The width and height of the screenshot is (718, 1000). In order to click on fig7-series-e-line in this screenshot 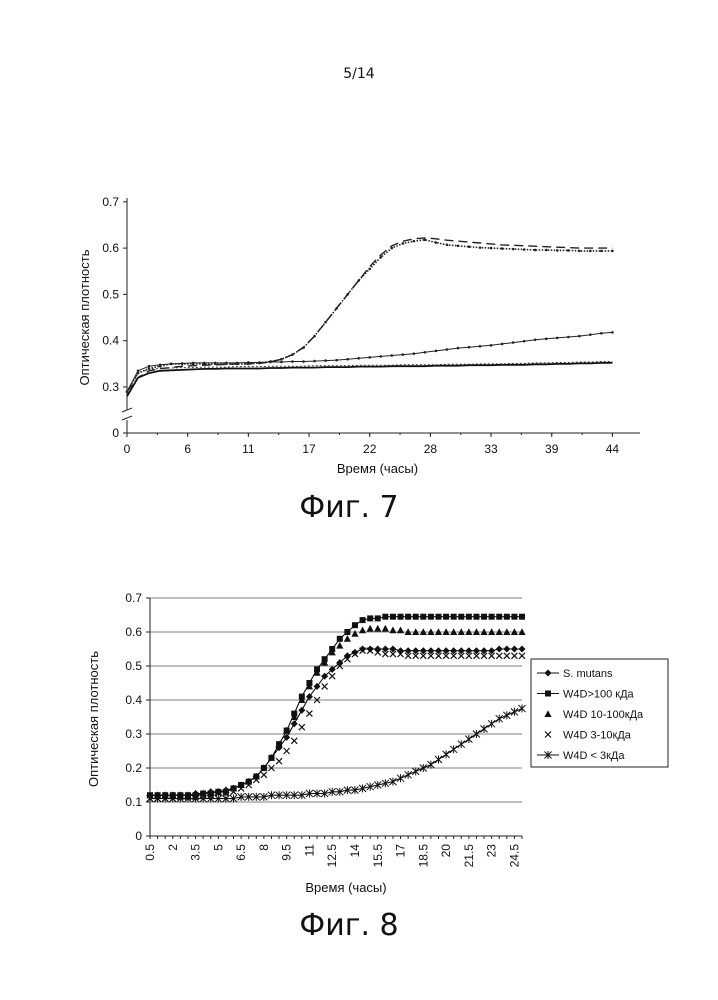, I will do `click(369, 376)`.